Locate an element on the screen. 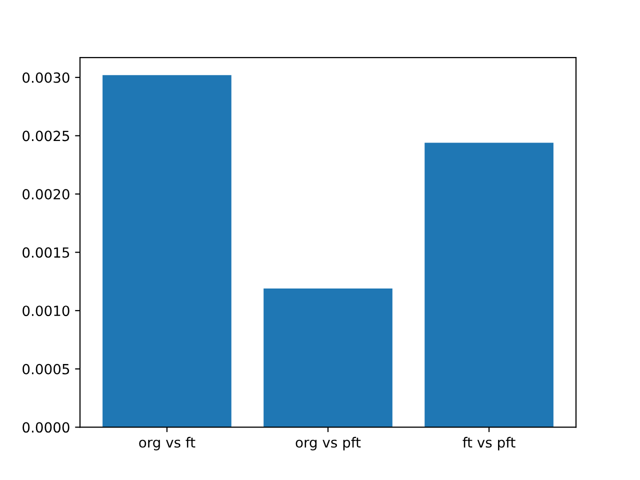 Image resolution: width=640 pixels, height=480 pixels. x-tick-label: ft vs pft is located at coordinates (489, 443).